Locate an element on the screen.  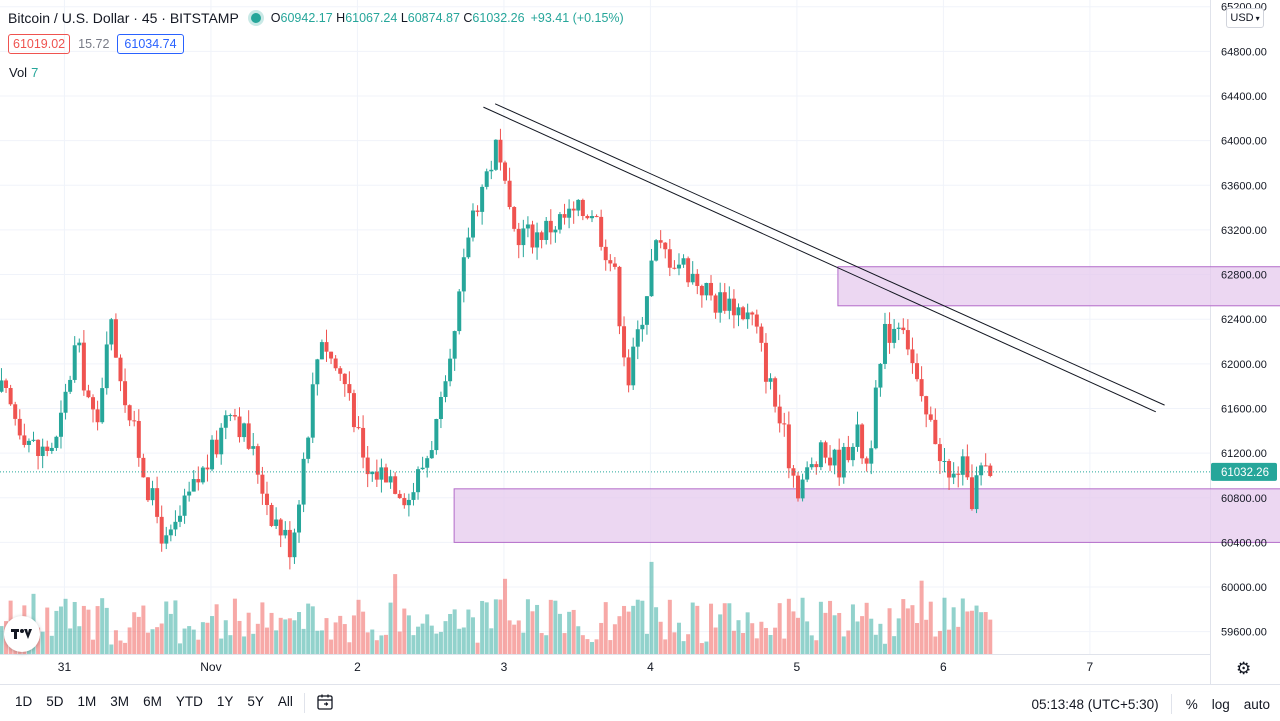
range-1m: 1M is located at coordinates (87, 701).